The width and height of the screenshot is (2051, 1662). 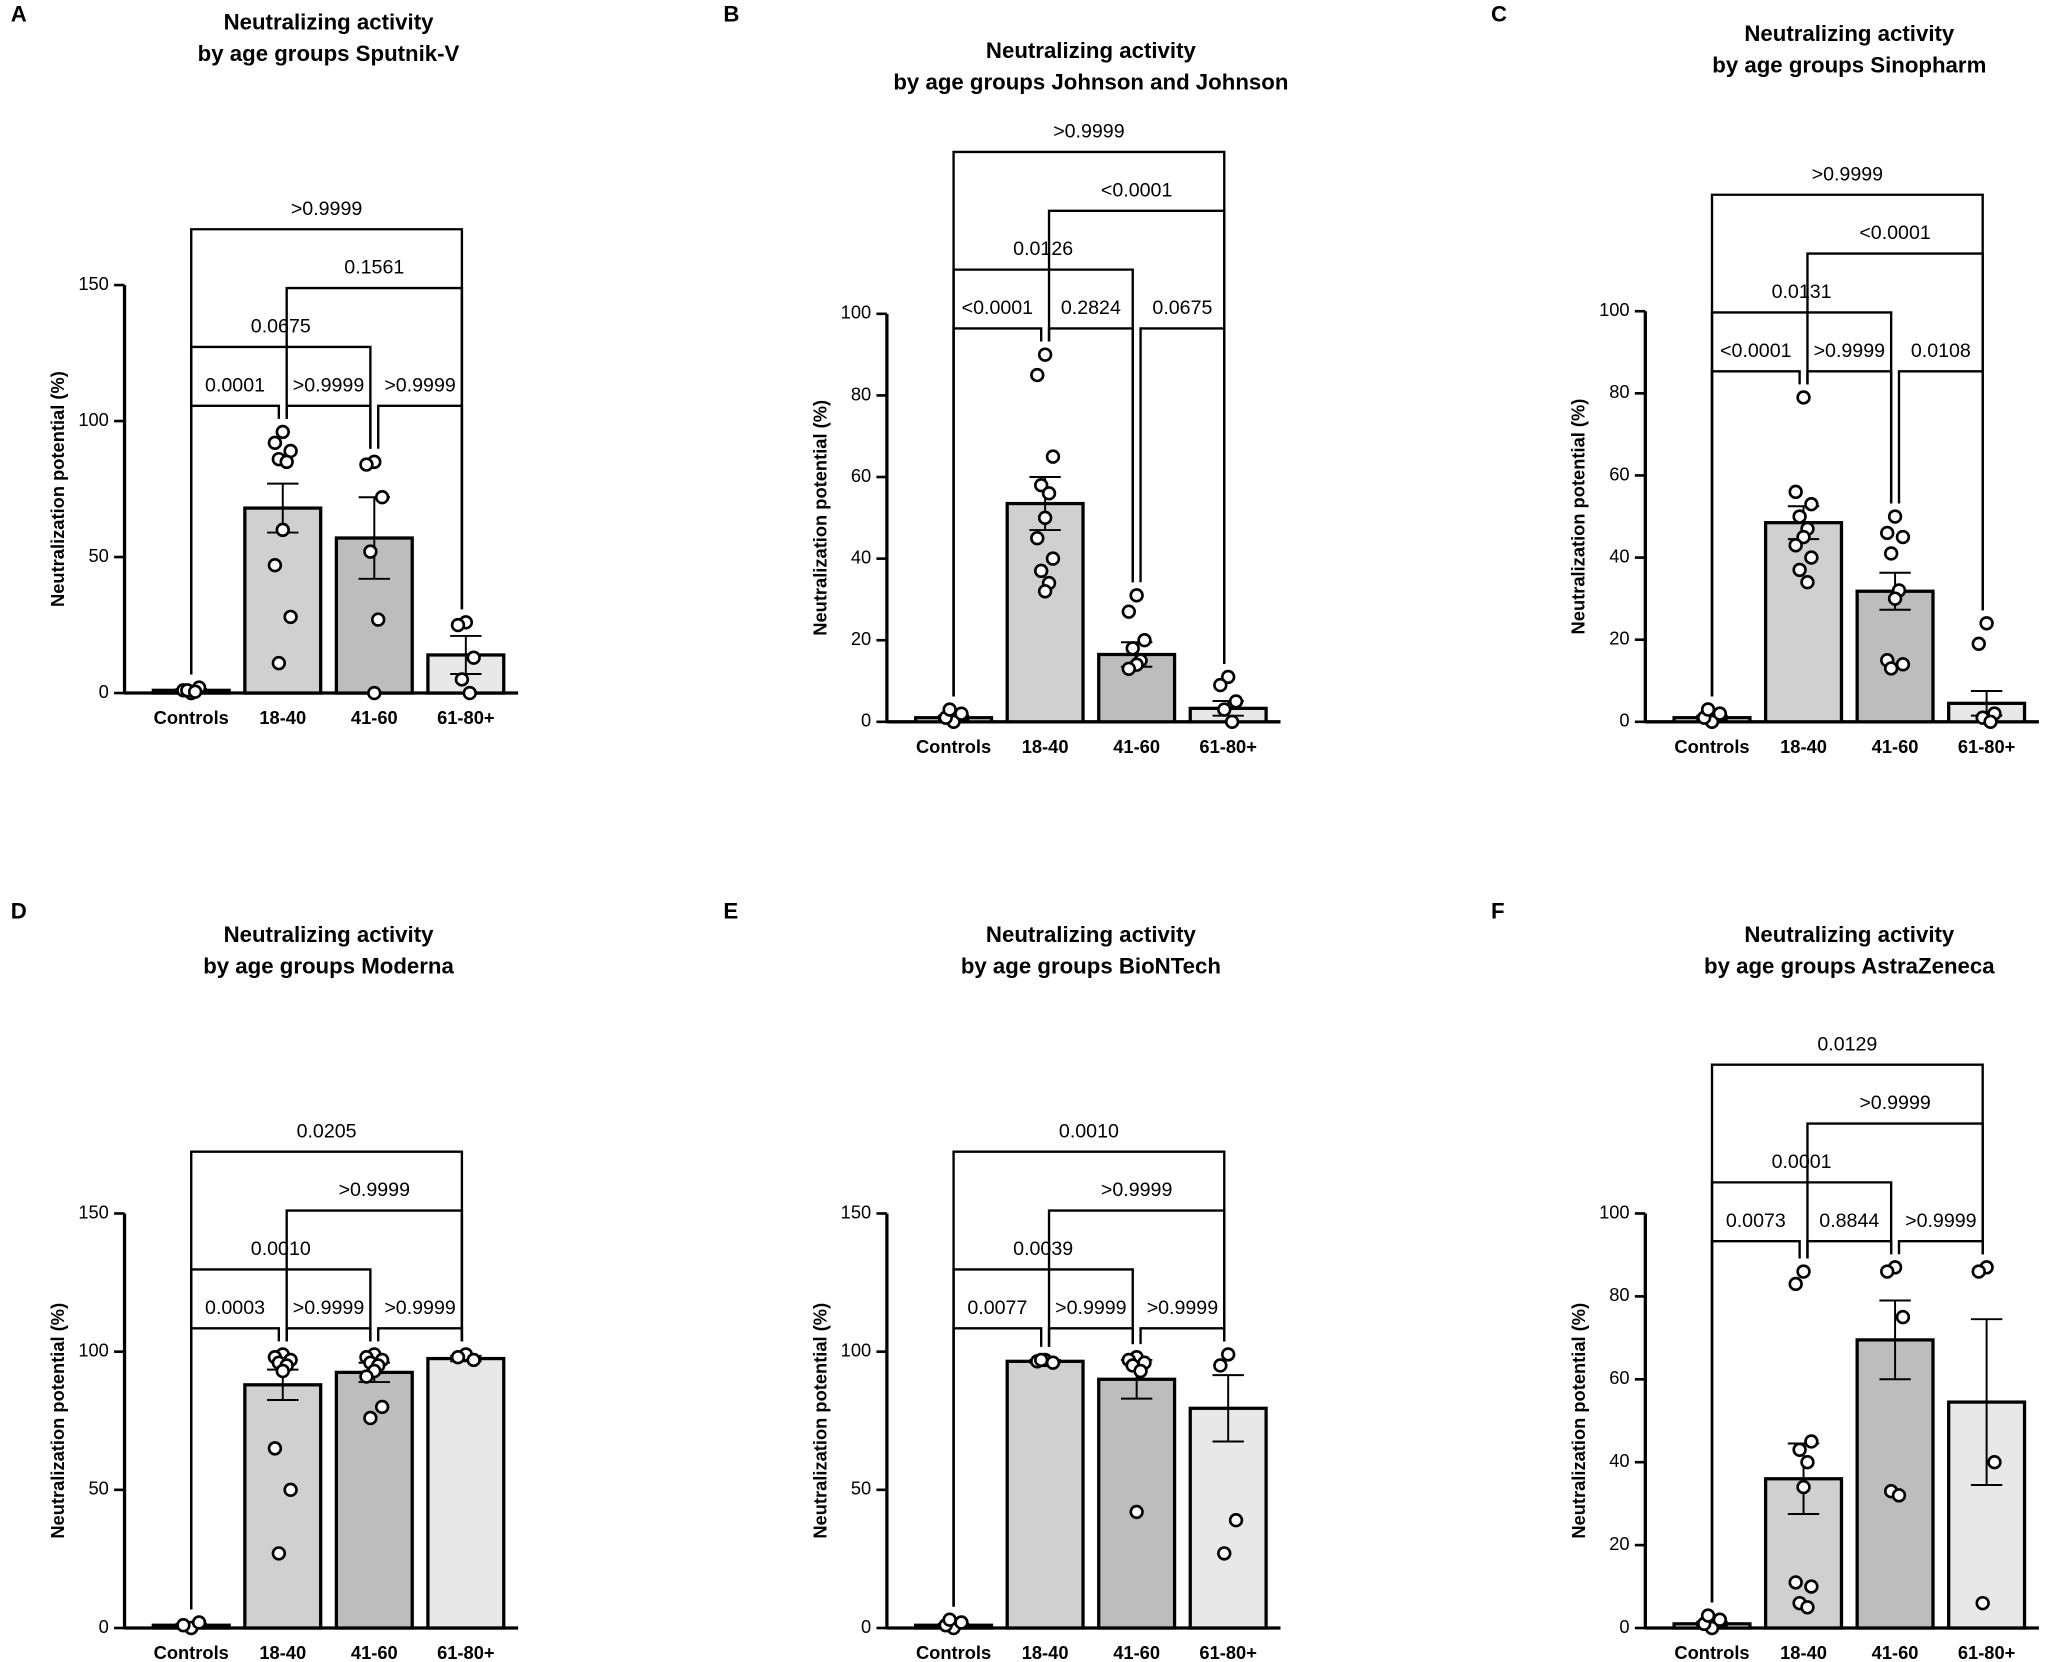 What do you see at coordinates (1849, 966) in the screenshot?
I see `chart-title: by age groups AstraZeneca` at bounding box center [1849, 966].